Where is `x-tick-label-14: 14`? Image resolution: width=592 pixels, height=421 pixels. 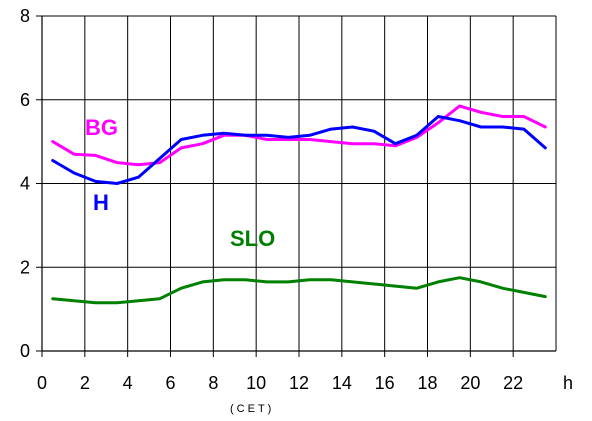
x-tick-label-14: 14 is located at coordinates (342, 383).